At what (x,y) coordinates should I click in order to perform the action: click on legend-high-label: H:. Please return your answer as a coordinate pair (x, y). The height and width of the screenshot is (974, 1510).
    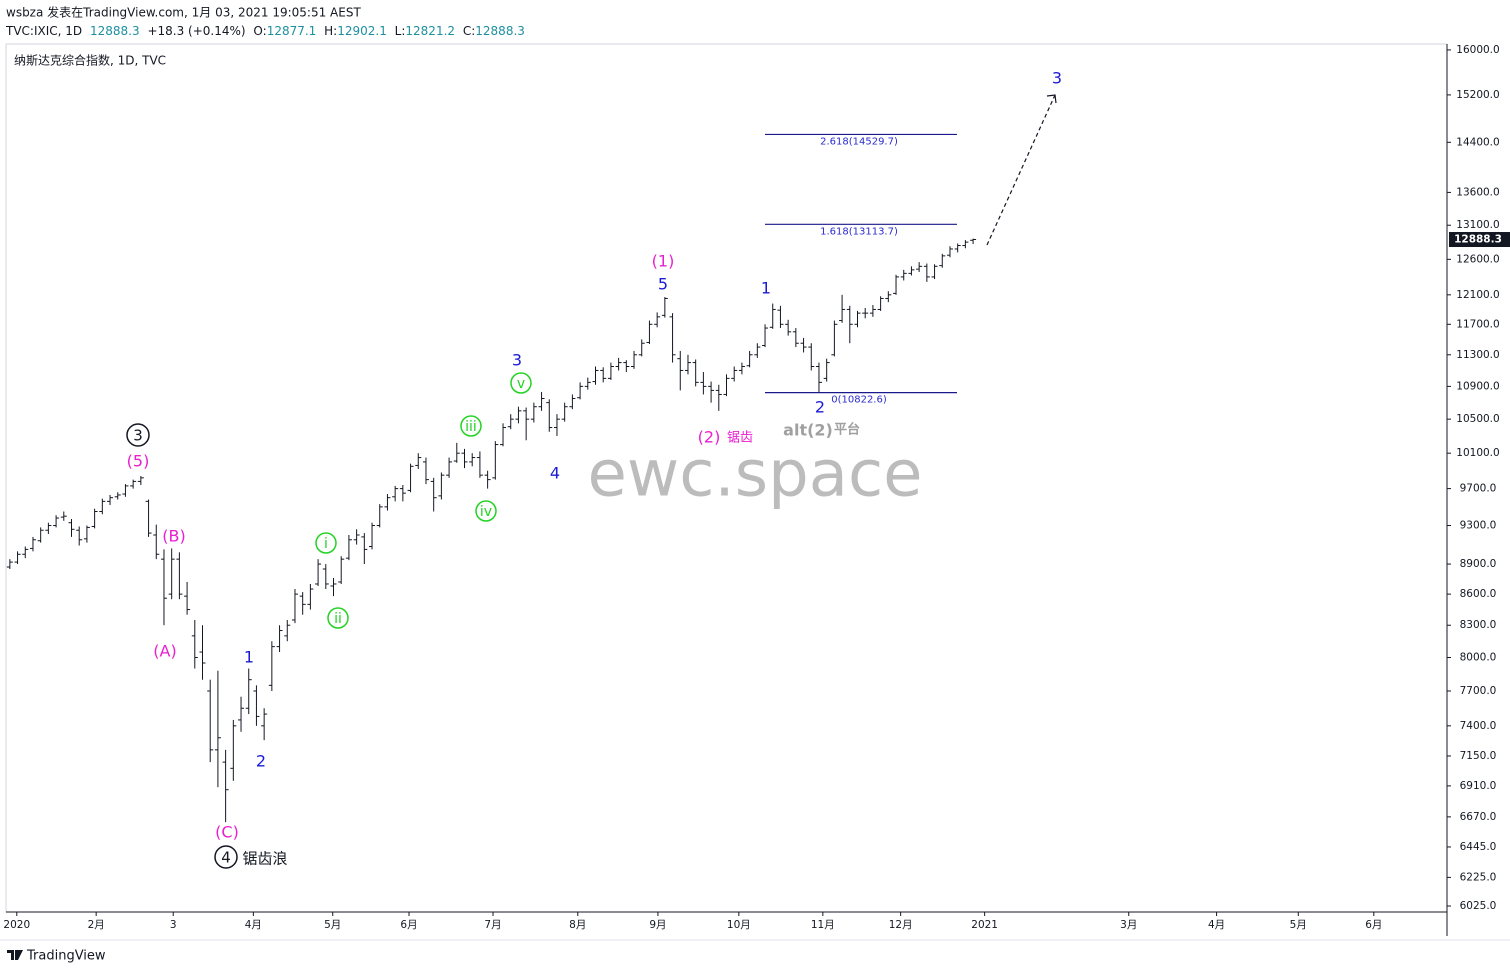
    Looking at the image, I should click on (330, 31).